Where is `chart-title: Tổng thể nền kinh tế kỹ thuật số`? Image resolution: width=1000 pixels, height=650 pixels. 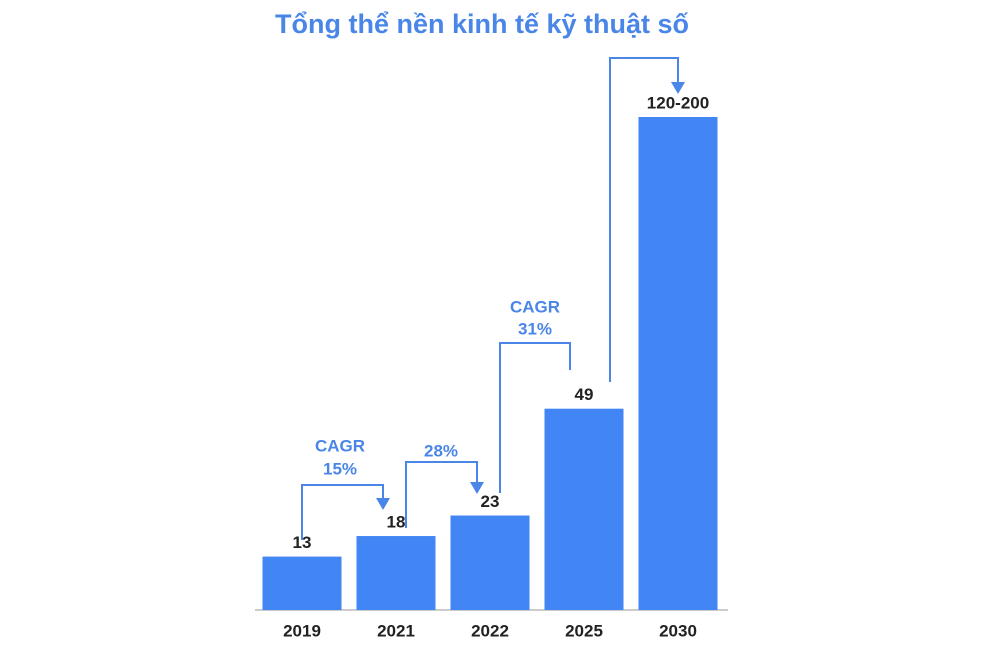 chart-title: Tổng thể nền kinh tế kỹ thuật số is located at coordinates (482, 24).